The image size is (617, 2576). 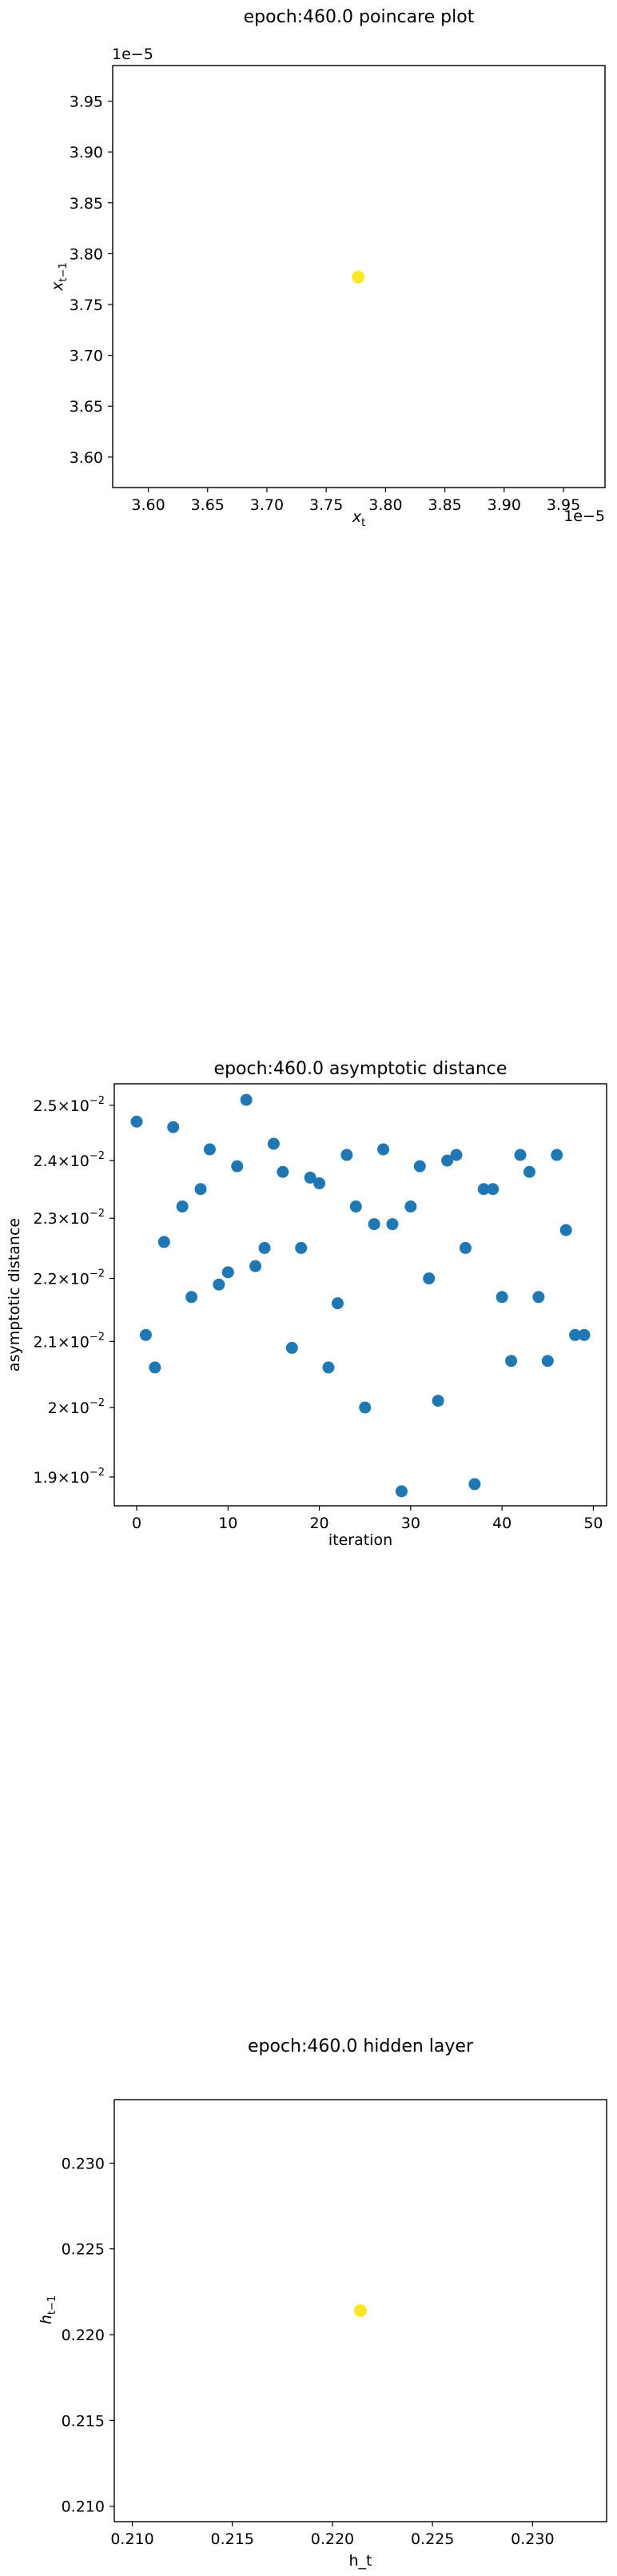 What do you see at coordinates (86, 102) in the screenshot?
I see `y-tick-label: 3.95` at bounding box center [86, 102].